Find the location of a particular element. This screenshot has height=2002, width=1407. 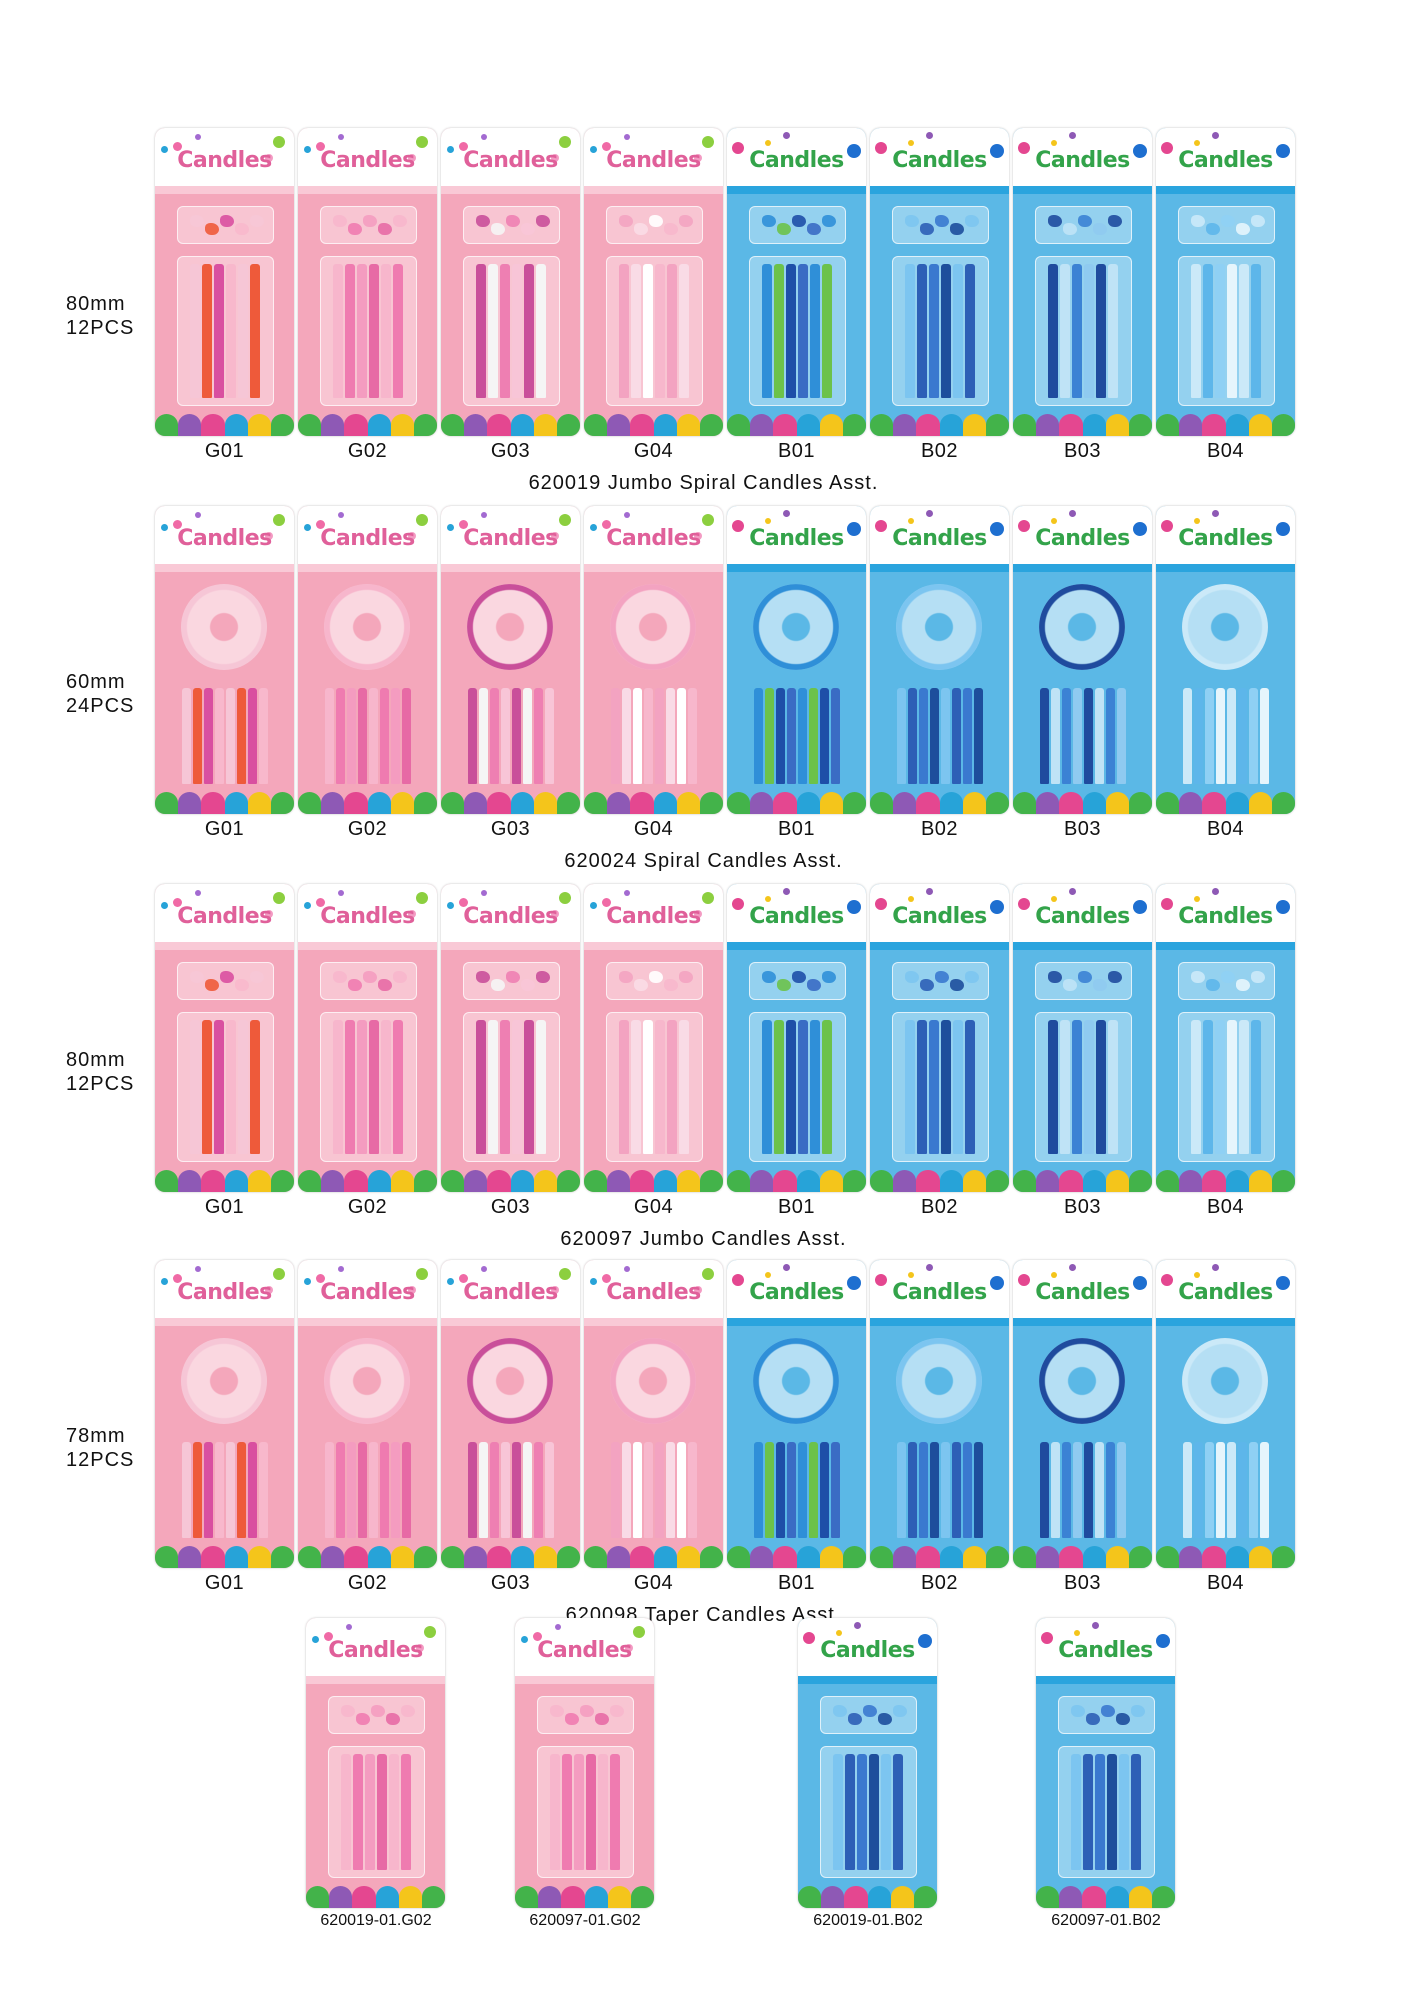

candle-set is located at coordinates (225, 1087).